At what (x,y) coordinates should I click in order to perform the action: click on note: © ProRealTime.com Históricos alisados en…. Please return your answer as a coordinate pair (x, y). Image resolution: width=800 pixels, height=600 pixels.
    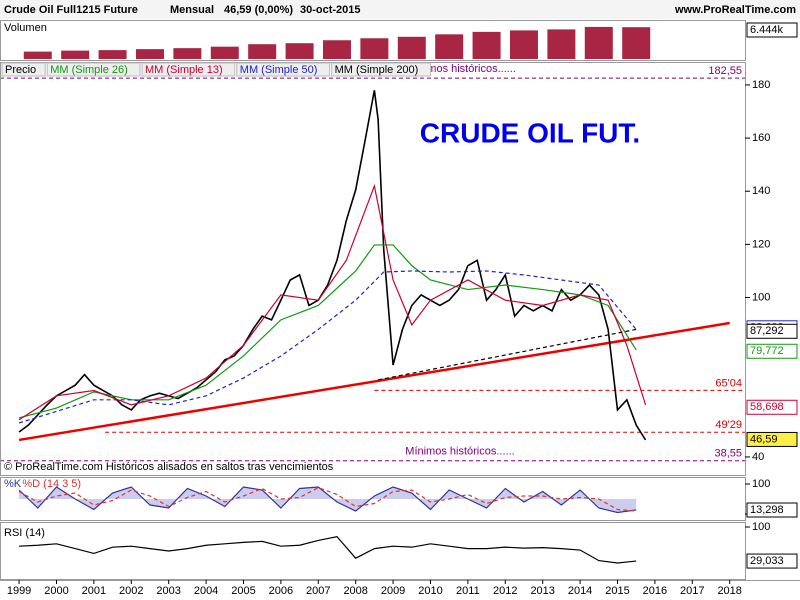
    Looking at the image, I should click on (169, 467).